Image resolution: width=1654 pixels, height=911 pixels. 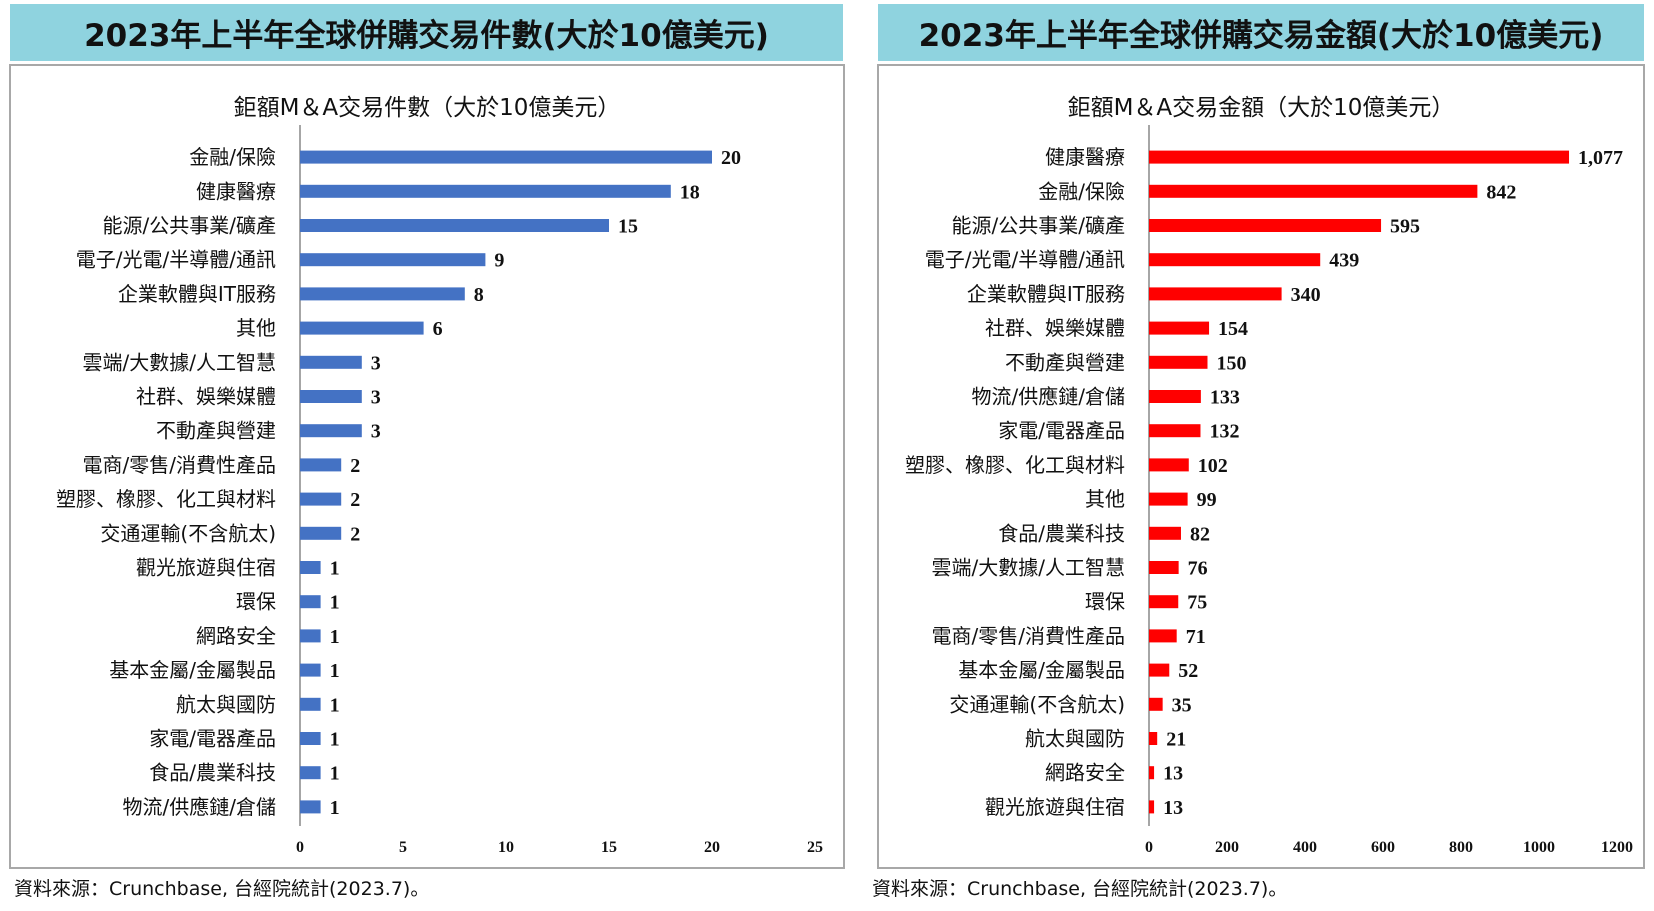 I want to click on left-value-label: 15, so click(x=628, y=227).